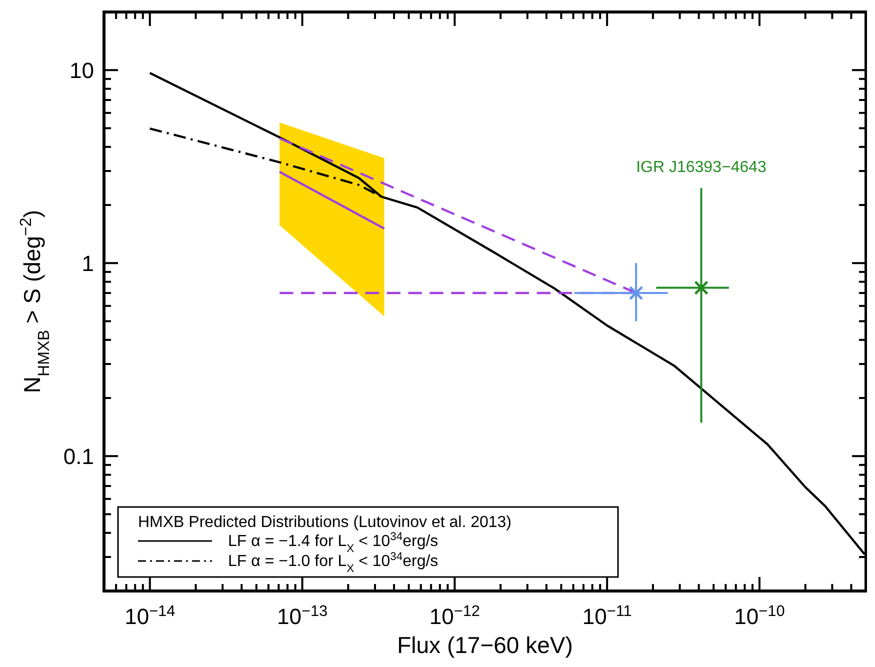  Describe the element at coordinates (759, 615) in the screenshot. I see `x-tick-label: 10$^{−10}$` at that location.